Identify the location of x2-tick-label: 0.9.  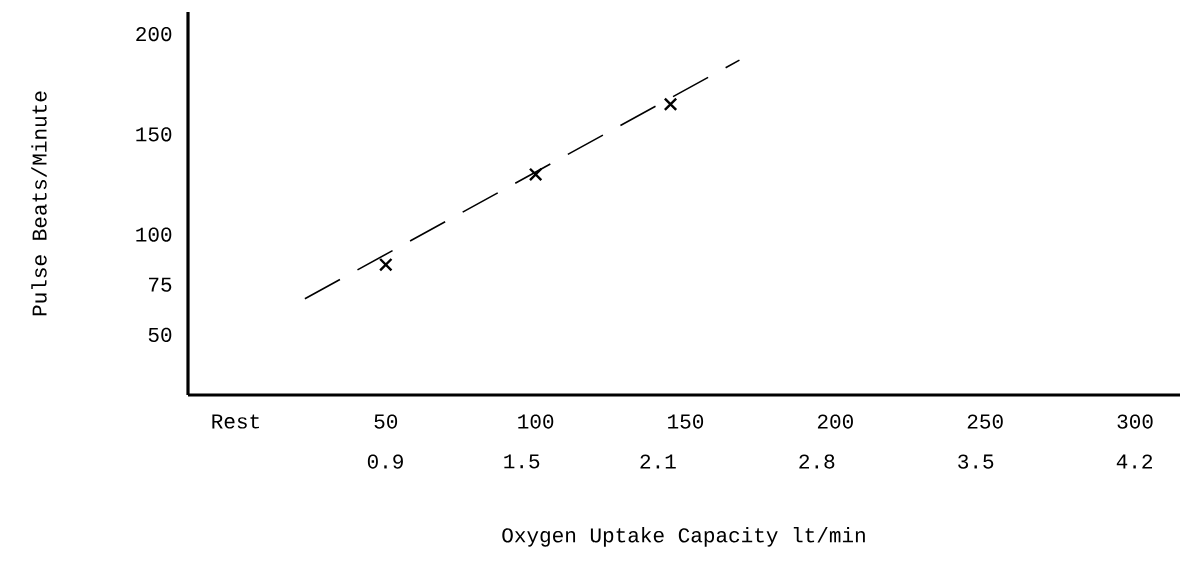
(385, 461).